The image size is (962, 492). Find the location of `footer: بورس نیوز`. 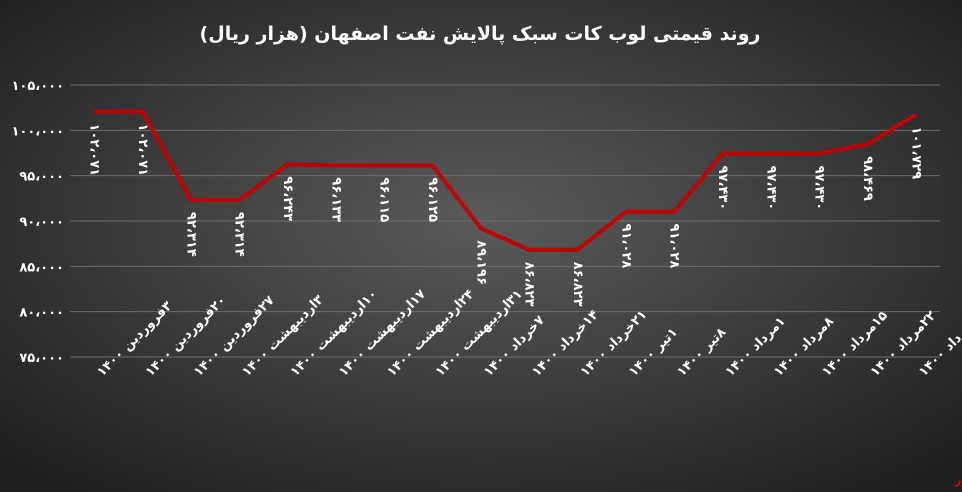

footer: بورس نیوز is located at coordinates (958, 480).